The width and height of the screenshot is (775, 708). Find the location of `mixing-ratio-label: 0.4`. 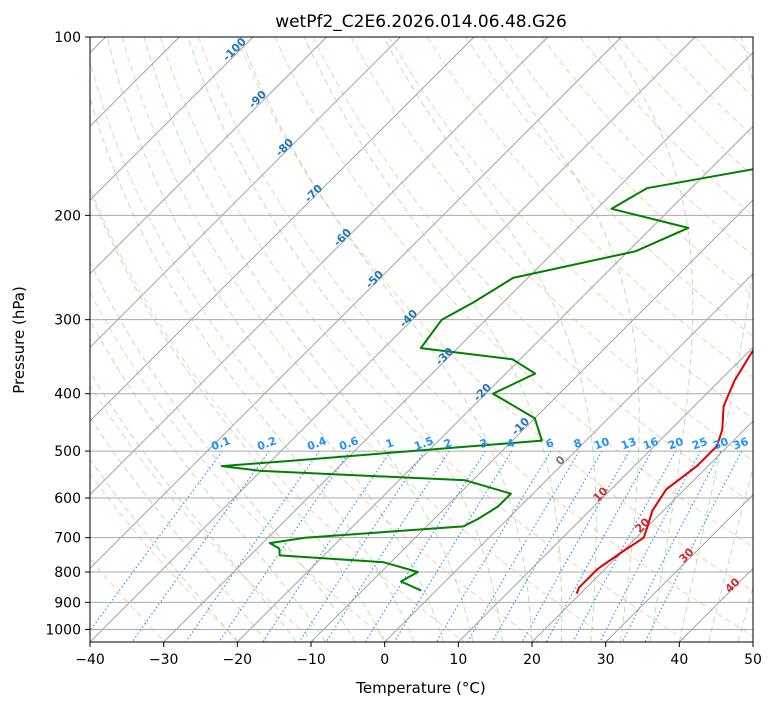

mixing-ratio-label: 0.4 is located at coordinates (316, 443).